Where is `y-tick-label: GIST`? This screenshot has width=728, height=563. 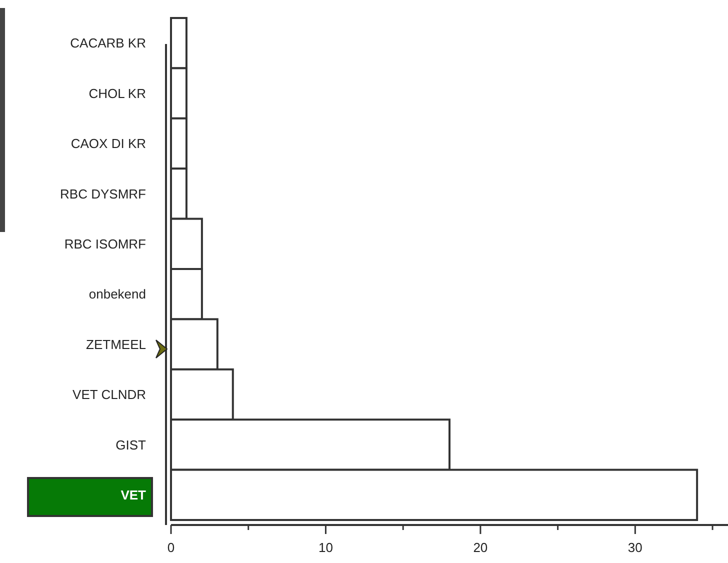
y-tick-label: GIST is located at coordinates (131, 444).